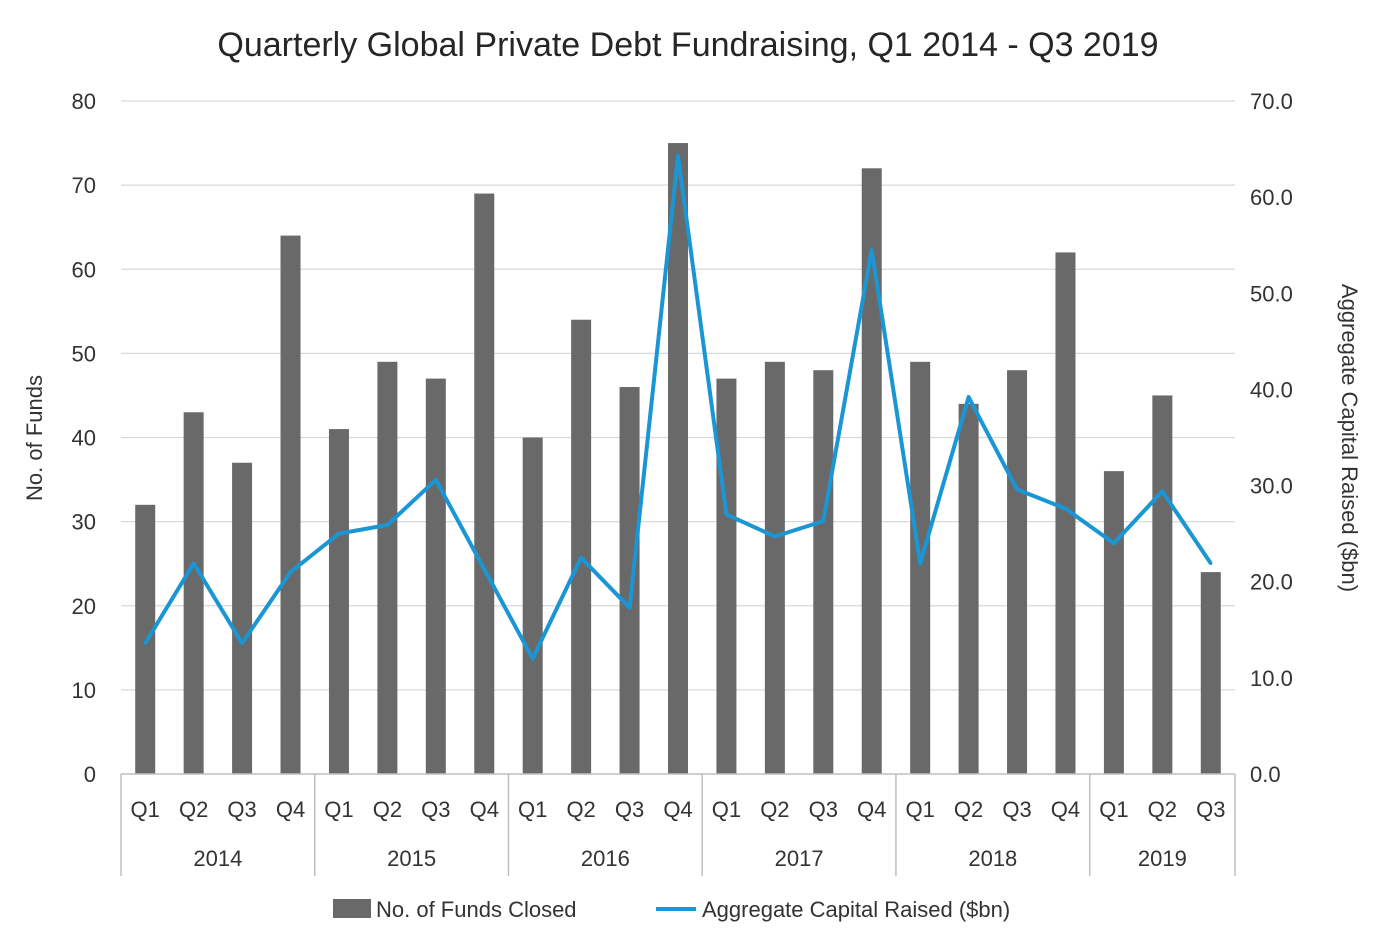 The height and width of the screenshot is (945, 1375). I want to click on x-year-label: 2015, so click(411, 858).